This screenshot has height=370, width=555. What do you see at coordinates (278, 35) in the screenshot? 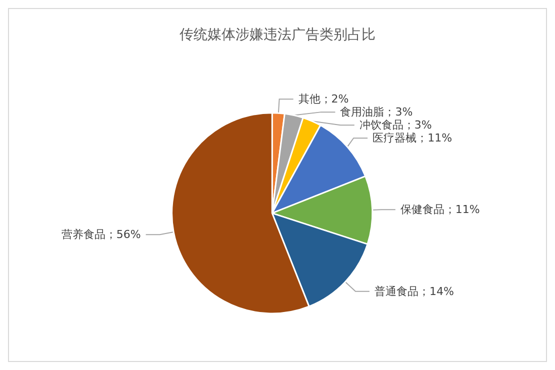
I see `chart-title: 传统媒体涉嫌违法广告类别占比` at bounding box center [278, 35].